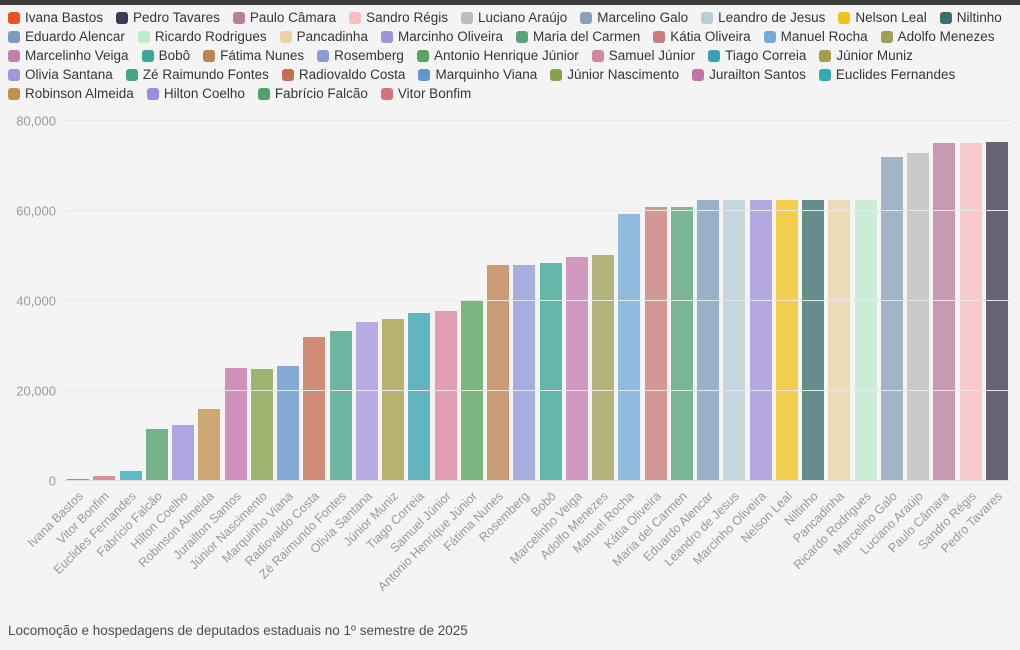 Image resolution: width=1020 pixels, height=650 pixels. Describe the element at coordinates (766, 55) in the screenshot. I see `legend-label: Tiago Correia` at that location.